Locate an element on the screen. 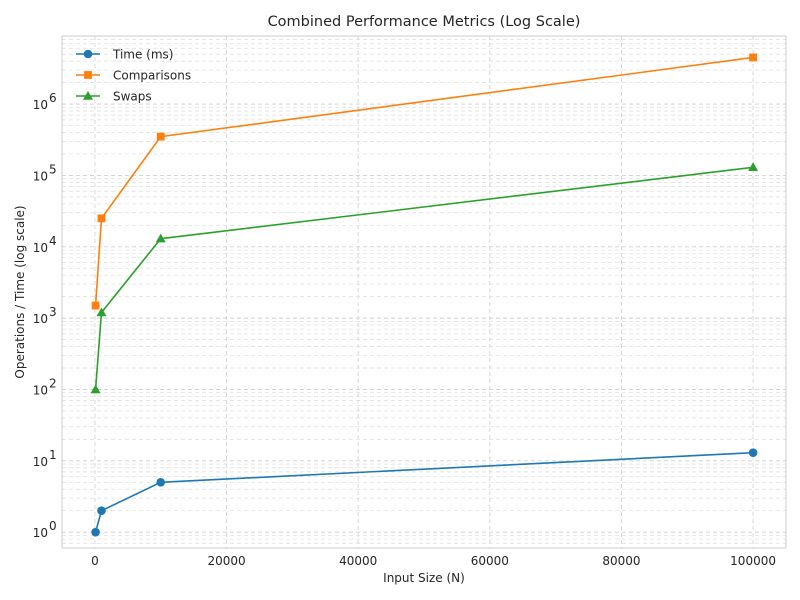  x-tick-label: 100000 is located at coordinates (753, 561).